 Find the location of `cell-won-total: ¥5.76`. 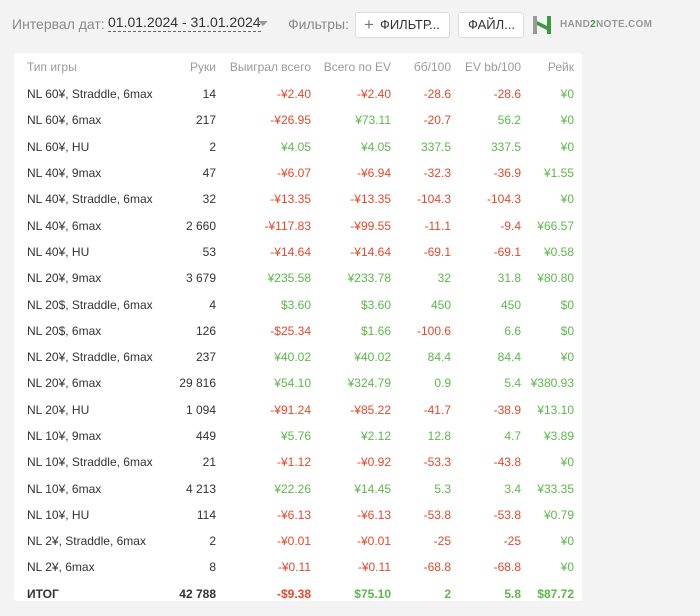

cell-won-total: ¥5.76 is located at coordinates (295, 436).